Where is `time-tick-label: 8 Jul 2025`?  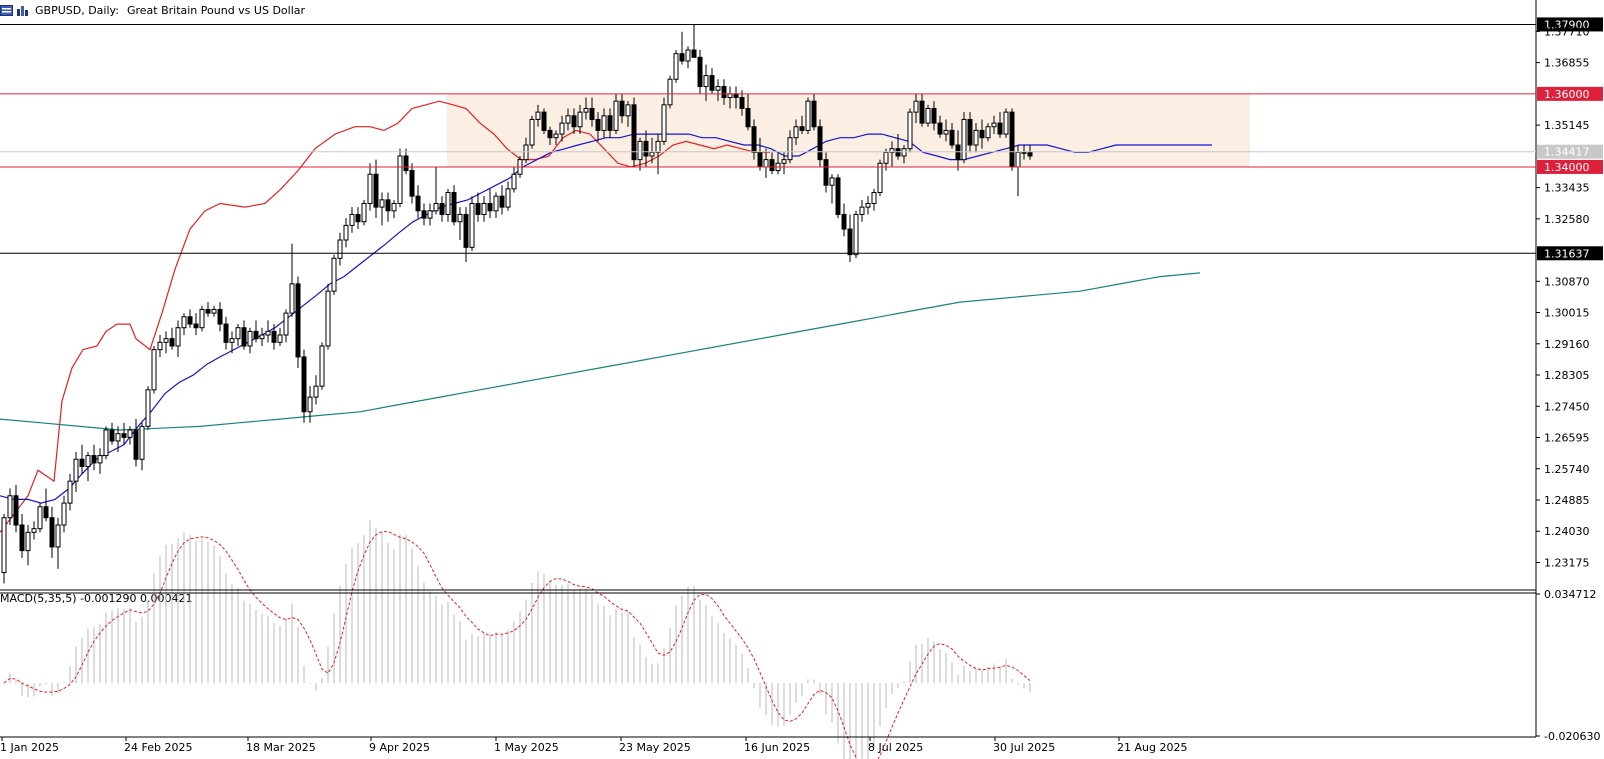 time-tick-label: 8 Jul 2025 is located at coordinates (895, 747).